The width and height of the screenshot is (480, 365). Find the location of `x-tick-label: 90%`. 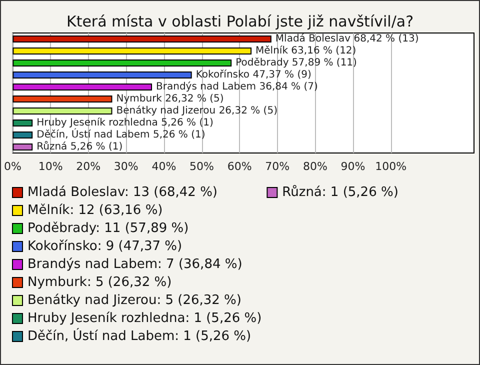

x-tick-label: 90% is located at coordinates (353, 166).